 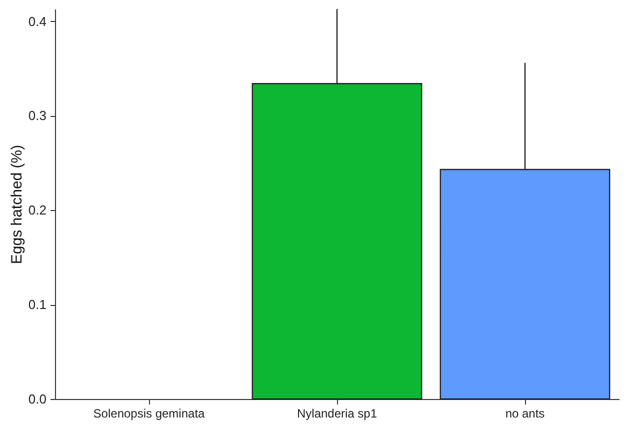 I want to click on y-tick-label: 0.1, so click(x=37, y=304).